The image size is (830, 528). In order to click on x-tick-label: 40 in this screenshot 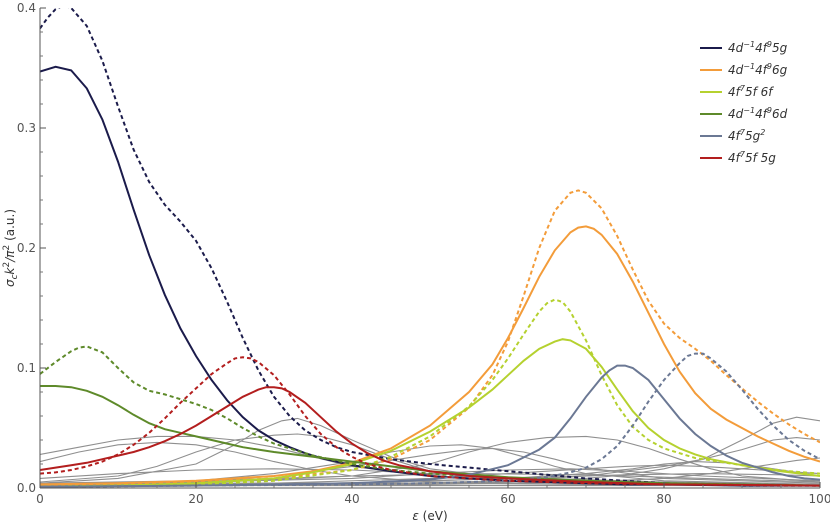, I will do `click(351, 499)`.